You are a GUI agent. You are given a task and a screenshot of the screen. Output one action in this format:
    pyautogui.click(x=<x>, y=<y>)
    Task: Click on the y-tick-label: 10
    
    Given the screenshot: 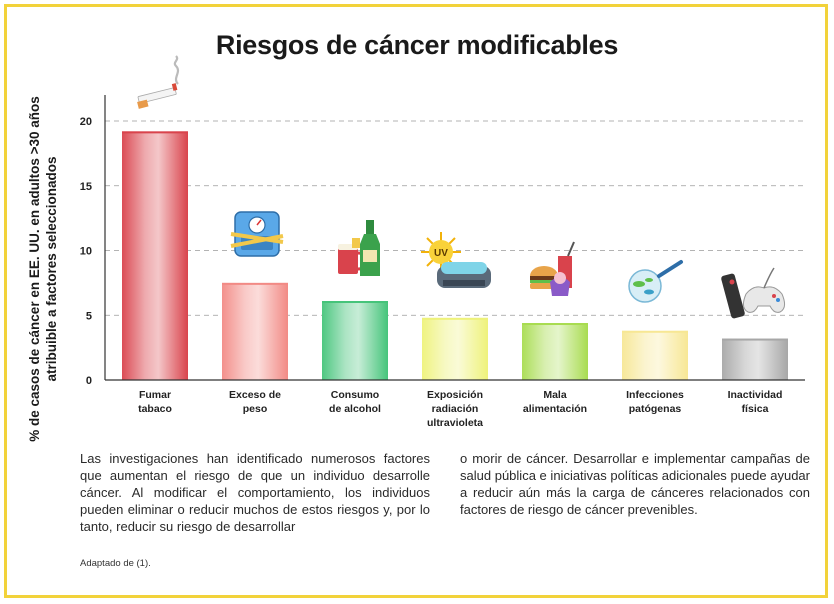 What is the action you would take?
    pyautogui.click(x=86, y=252)
    